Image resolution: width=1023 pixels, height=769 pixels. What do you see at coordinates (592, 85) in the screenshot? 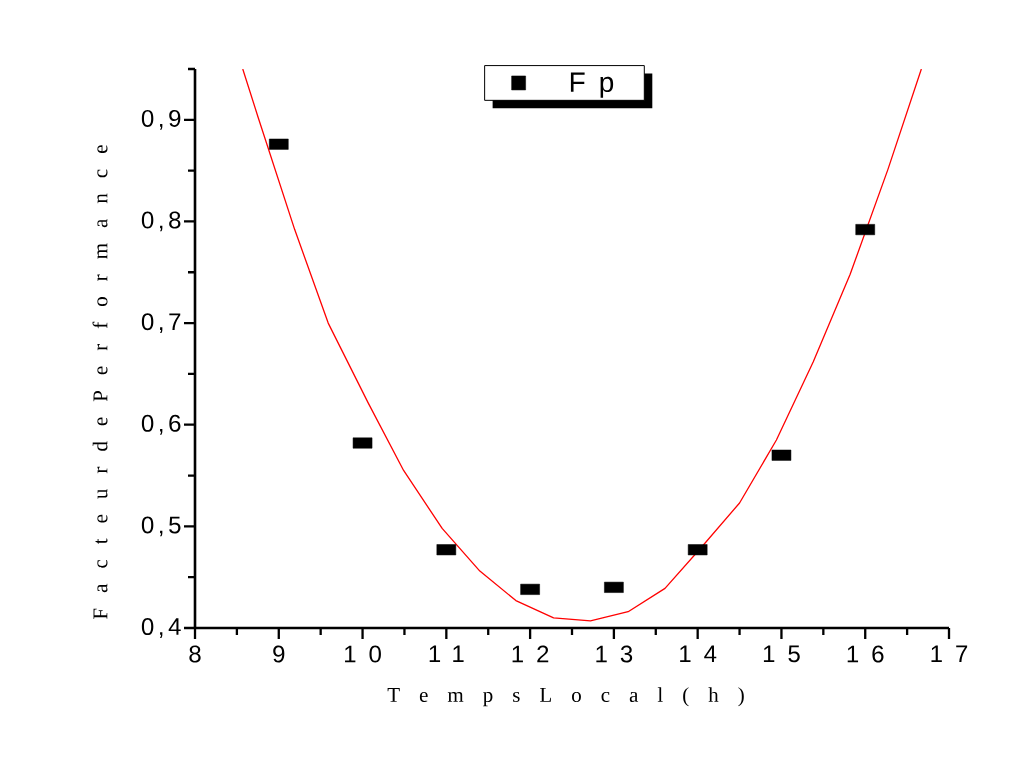
I see `legend-label: F p` at bounding box center [592, 85].